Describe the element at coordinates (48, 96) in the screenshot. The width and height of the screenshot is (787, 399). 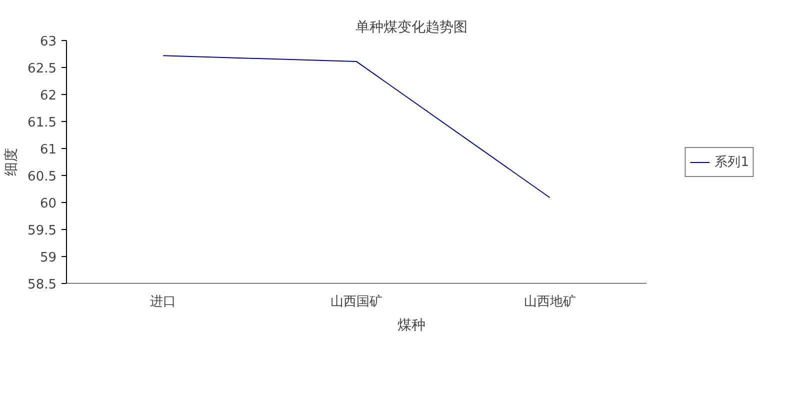
I see `y-tick-label: 62` at that location.